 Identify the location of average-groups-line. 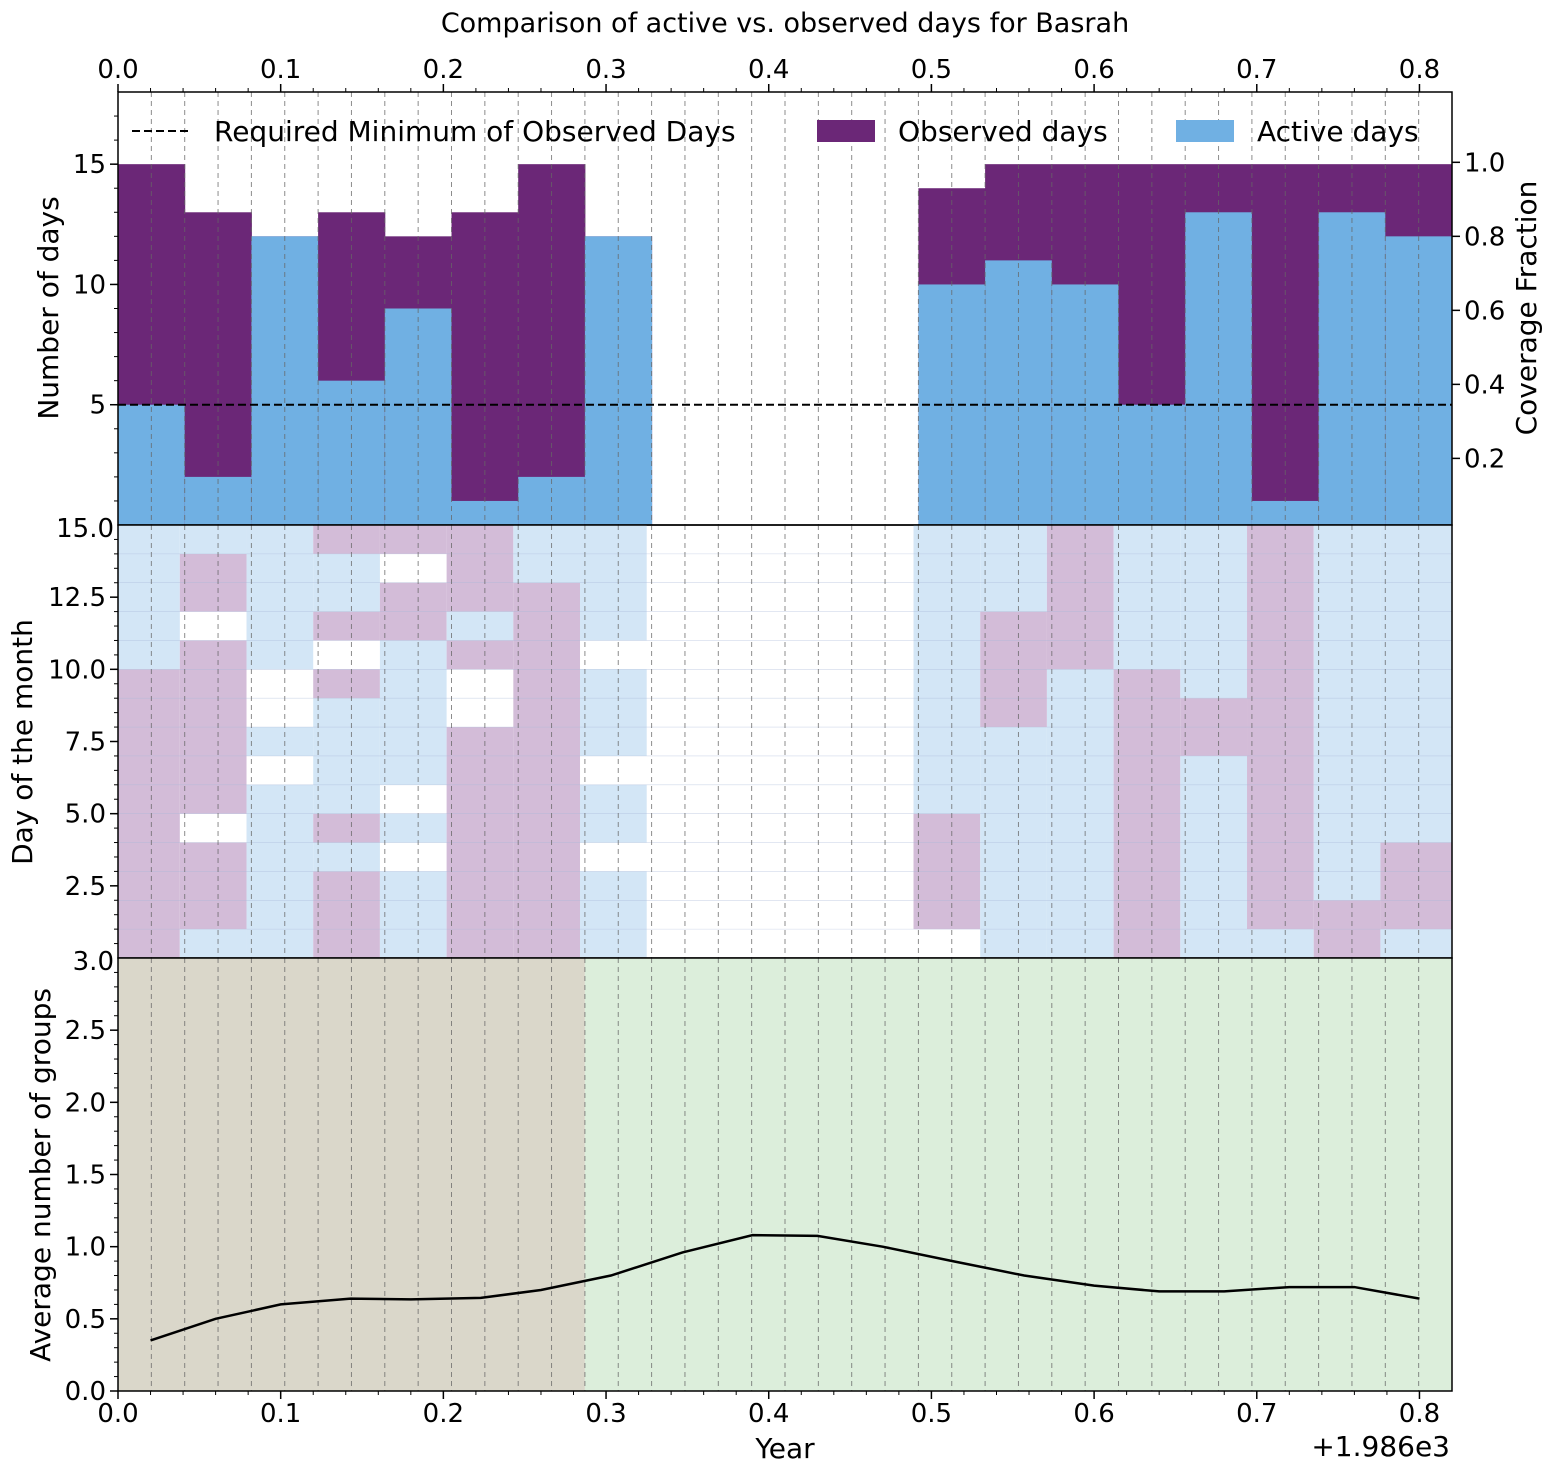
(785, 1287).